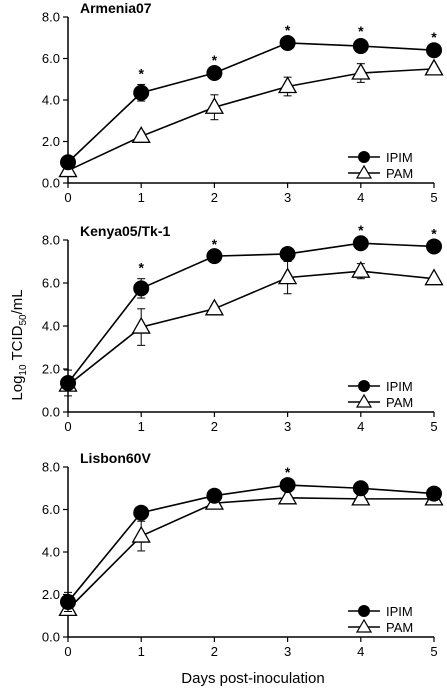  Describe the element at coordinates (115, 458) in the screenshot. I see `panel-title: Lisbon60V` at that location.